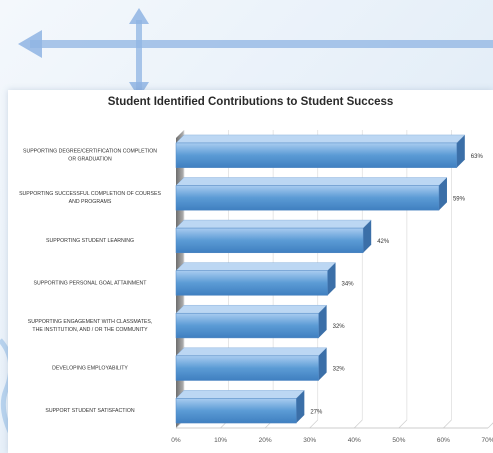  Describe the element at coordinates (90, 330) in the screenshot. I see `category-label: THE INSTITUTION, AND / OR THE COMMUNITY` at that location.